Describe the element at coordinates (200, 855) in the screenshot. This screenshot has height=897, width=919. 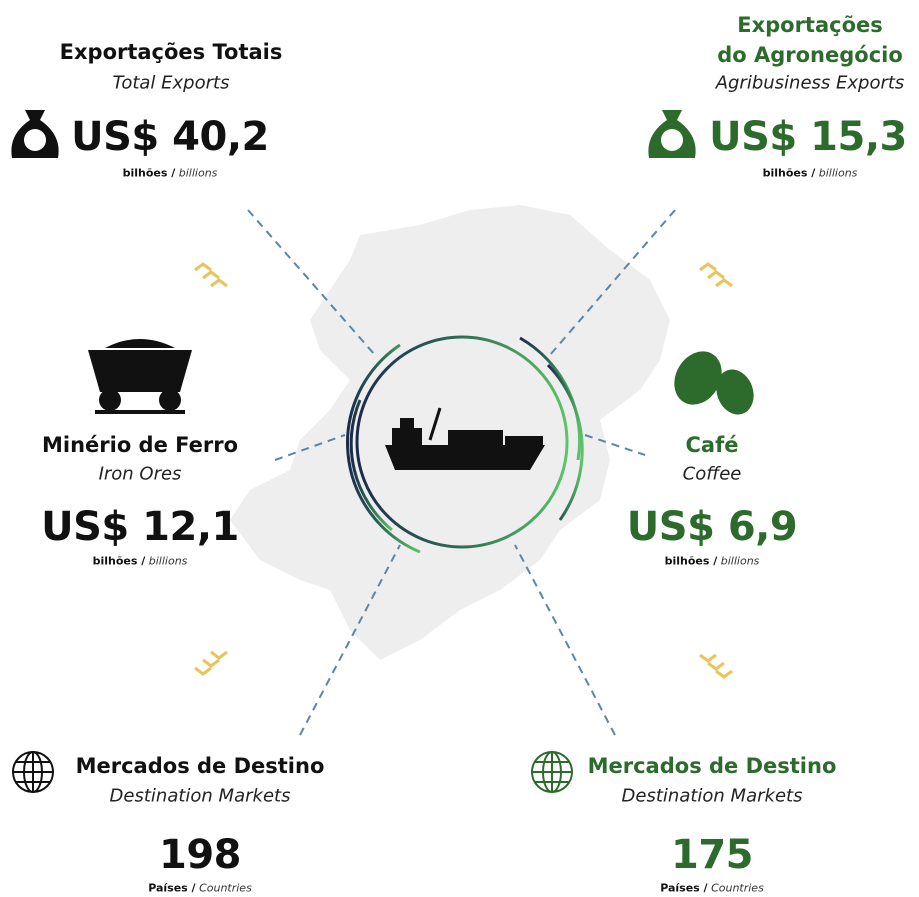
I see `value: 198` at that location.